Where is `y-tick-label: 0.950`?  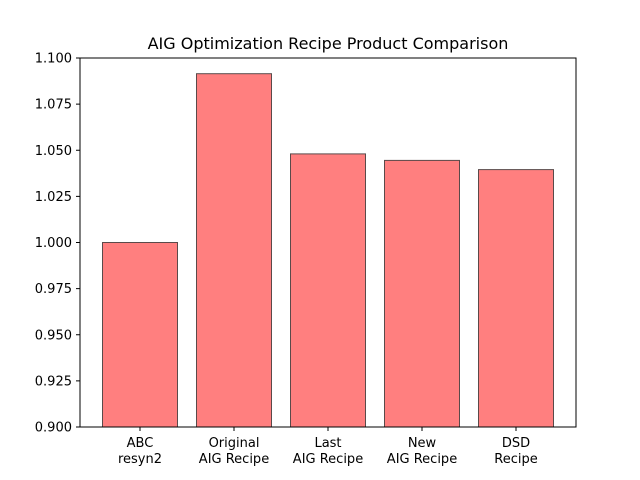
y-tick-label: 0.950 is located at coordinates (53, 335).